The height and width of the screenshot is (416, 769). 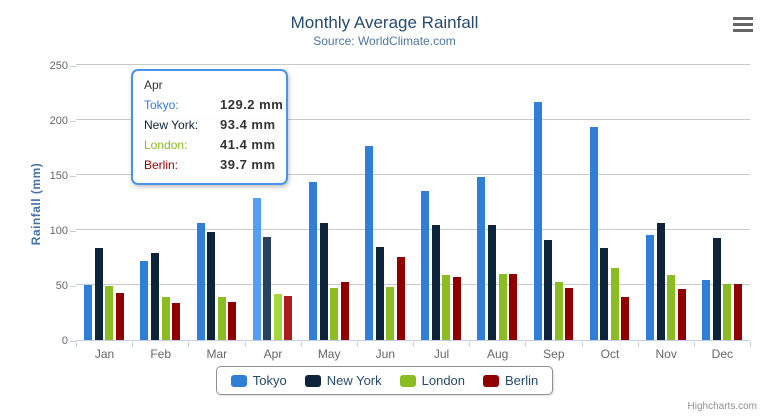 What do you see at coordinates (248, 164) in the screenshot?
I see `tooltip-series-value: 39.7 mm` at bounding box center [248, 164].